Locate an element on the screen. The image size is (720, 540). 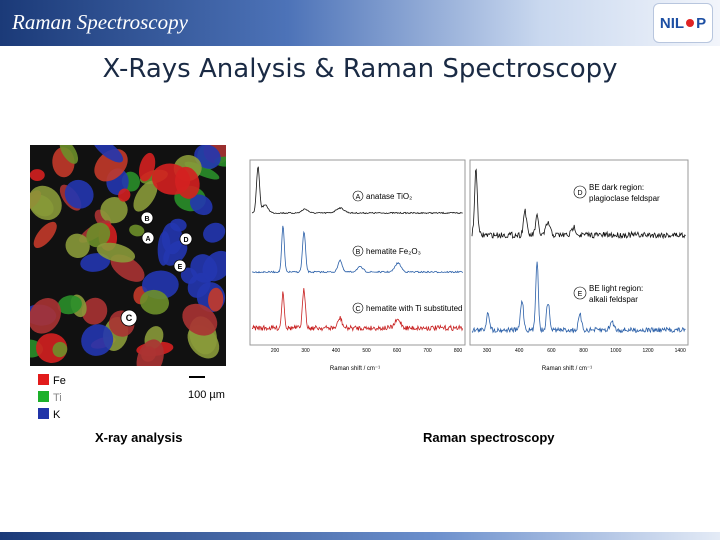
tick-label: 1400 is located at coordinates (680, 351).